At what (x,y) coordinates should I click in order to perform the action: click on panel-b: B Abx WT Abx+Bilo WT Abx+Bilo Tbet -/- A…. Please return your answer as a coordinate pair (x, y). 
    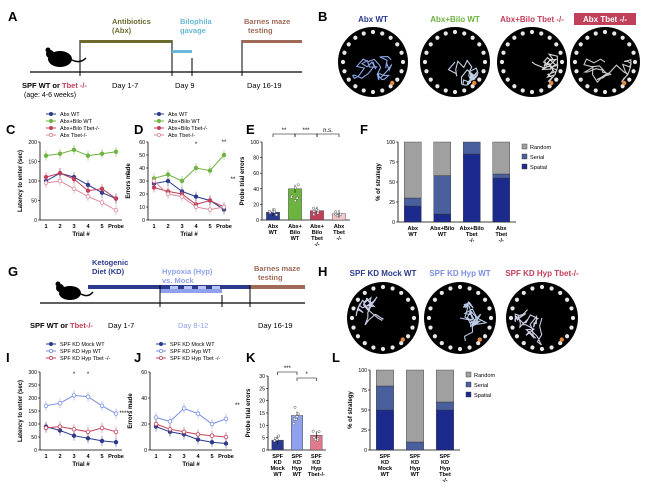
    Looking at the image, I should click on (479, 53).